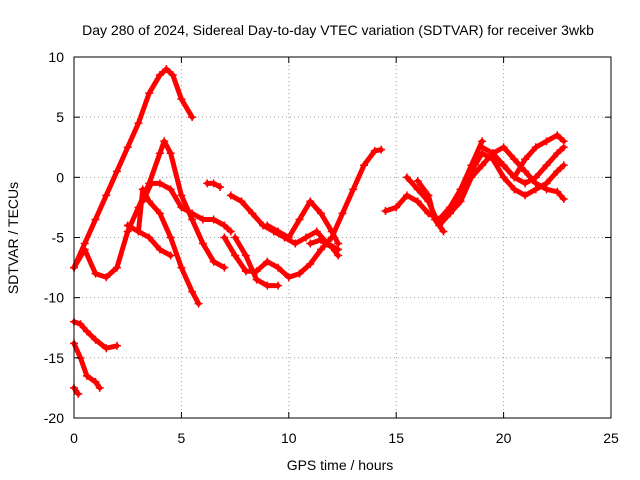  What do you see at coordinates (60, 177) in the screenshot?
I see `y-tick-label: 0` at bounding box center [60, 177].